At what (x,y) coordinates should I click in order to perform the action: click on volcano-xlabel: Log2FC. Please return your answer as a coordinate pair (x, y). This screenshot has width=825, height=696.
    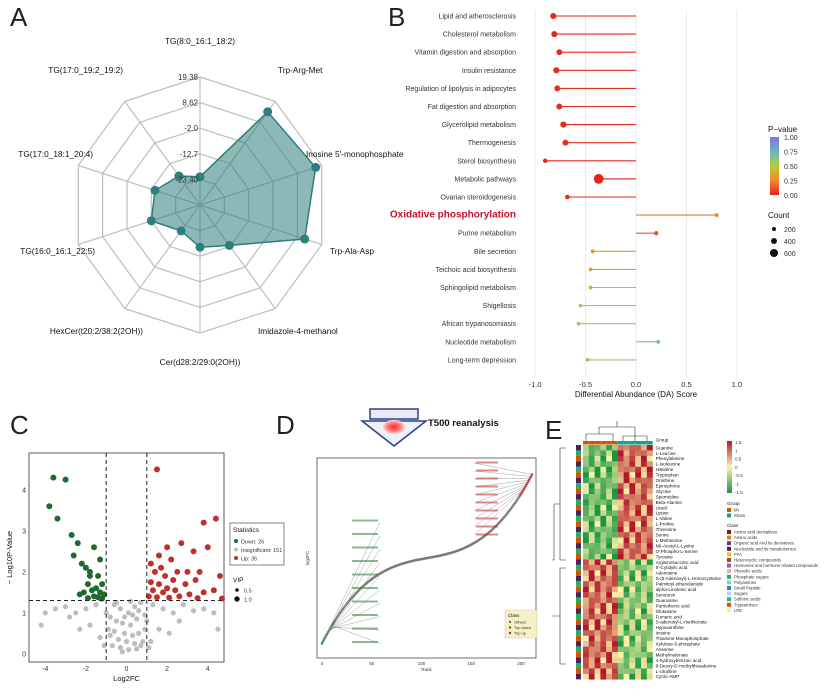
    Looking at the image, I should click on (126, 678).